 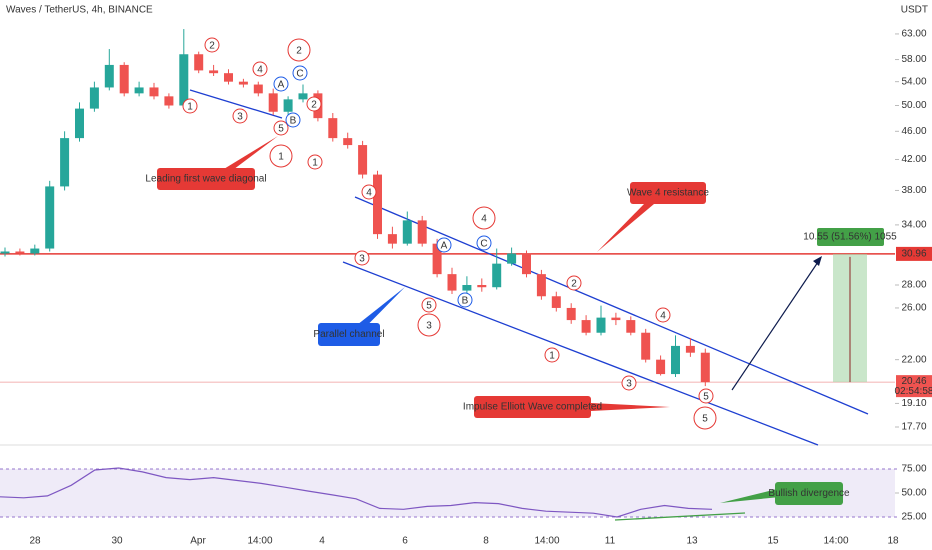 I want to click on callout-text: Impulse Elliott Wave completed, so click(x=532, y=407).